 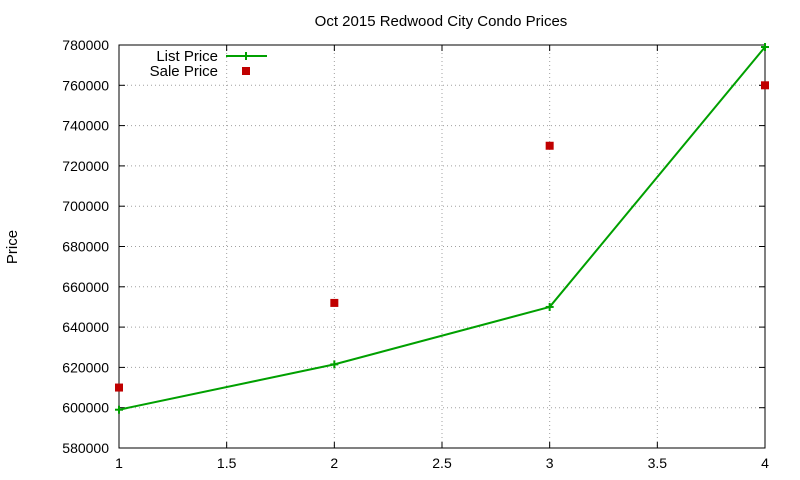 I want to click on y-tick-label: 680000, so click(x=85, y=247).